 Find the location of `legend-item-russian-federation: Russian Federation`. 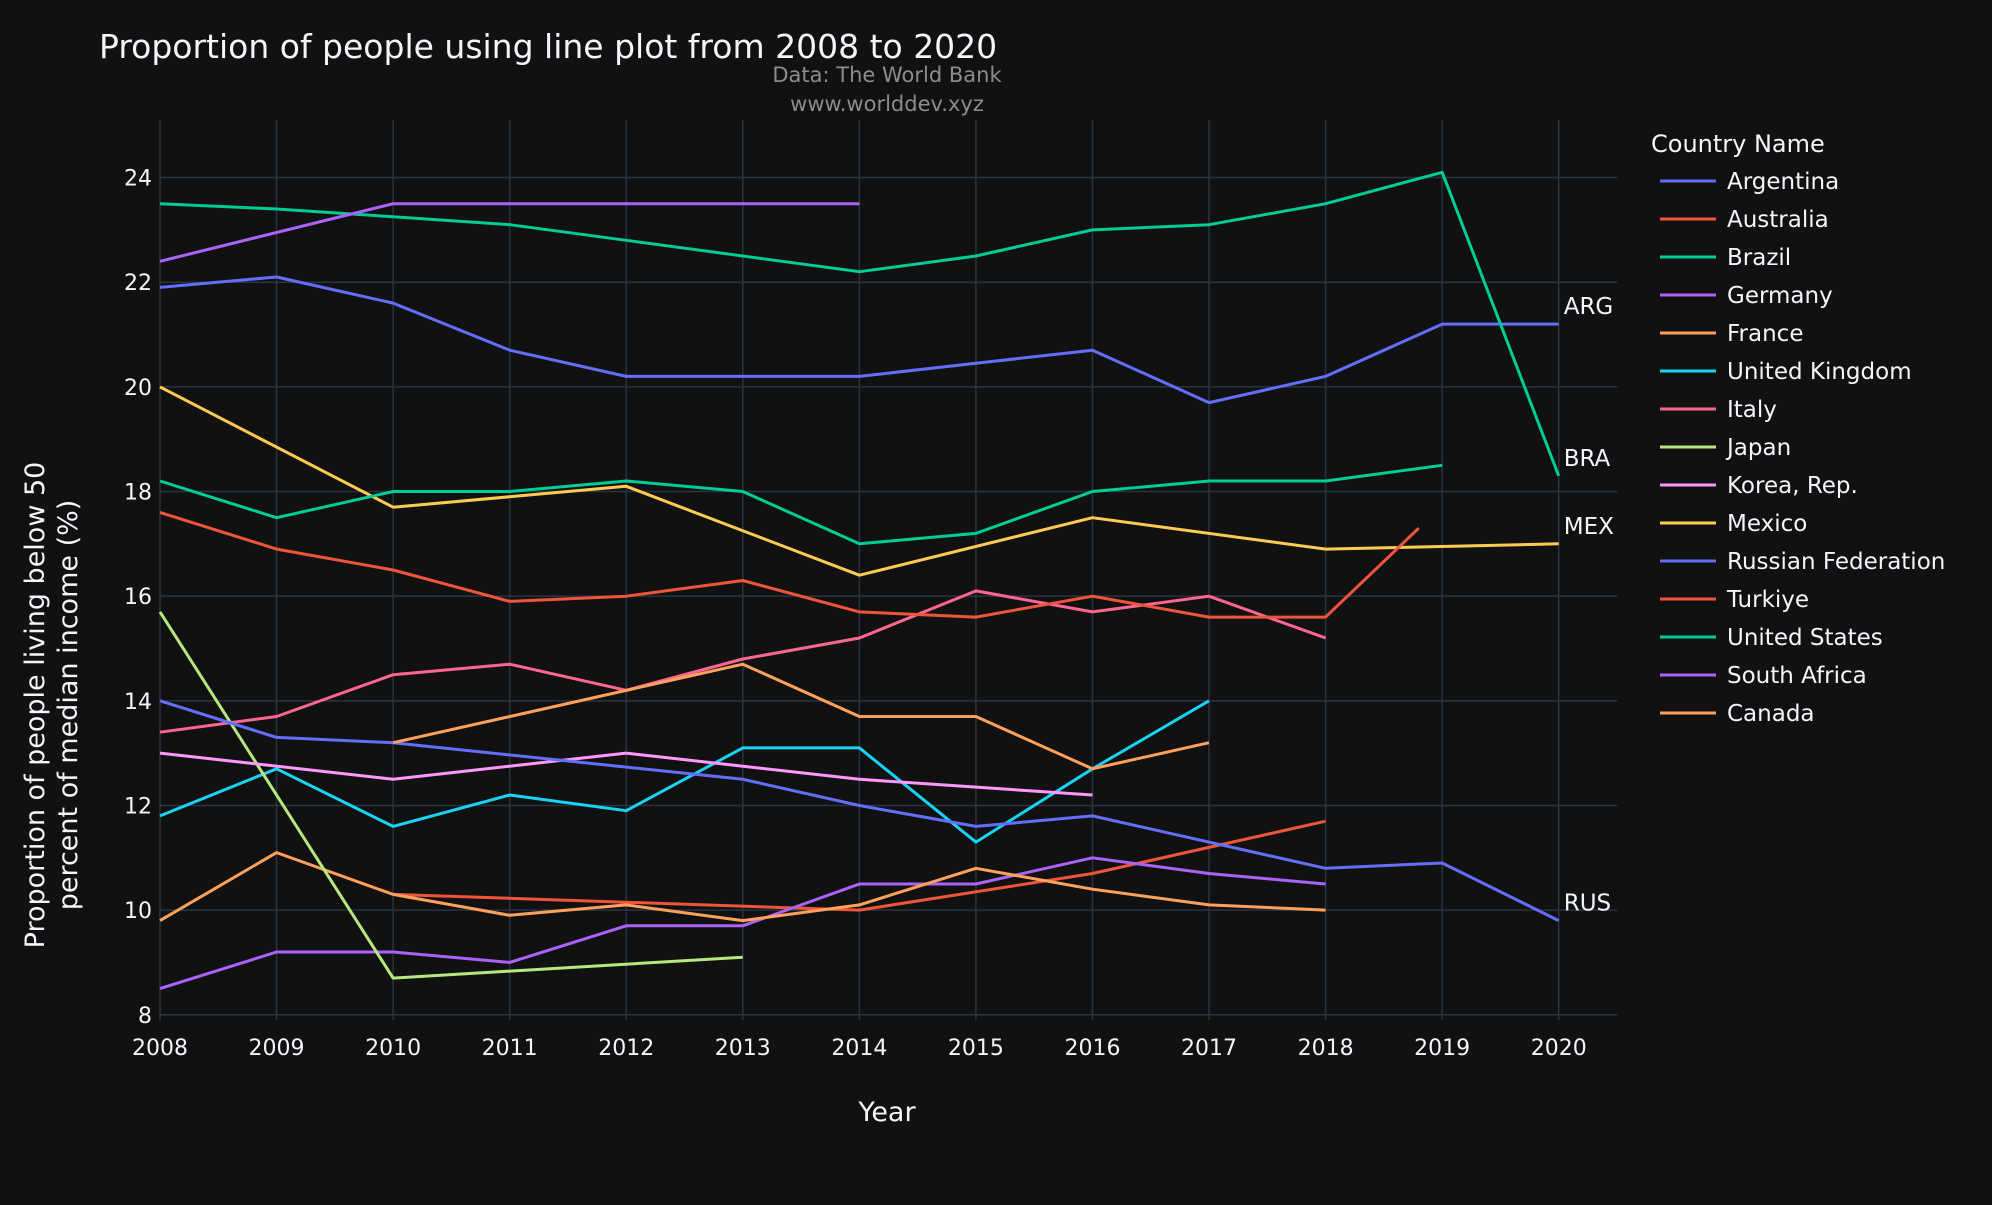

legend-item-russian-federation: Russian Federation is located at coordinates (1802, 562).